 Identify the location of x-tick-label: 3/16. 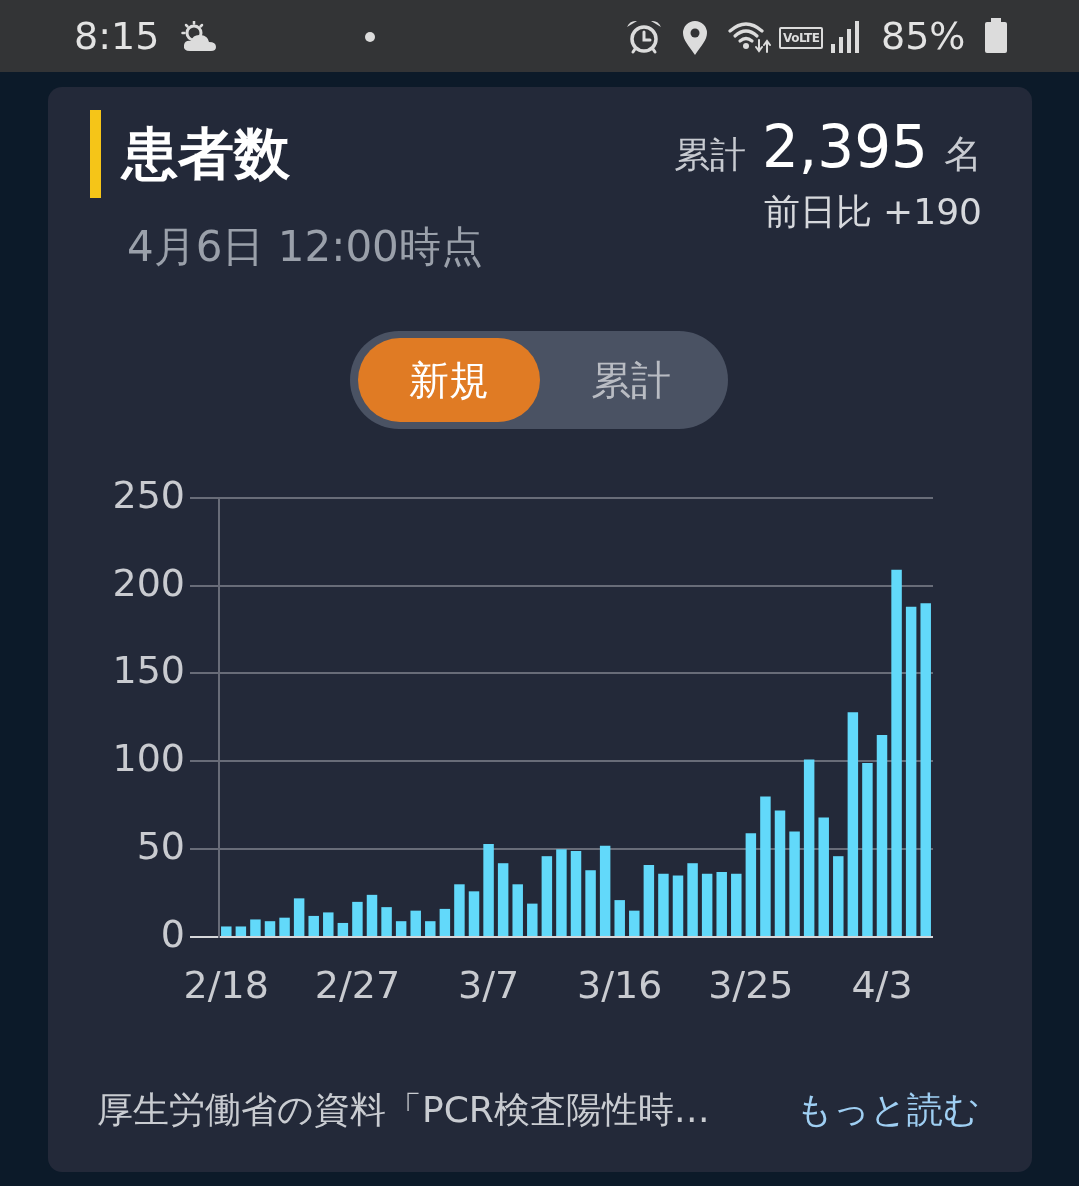
(620, 984).